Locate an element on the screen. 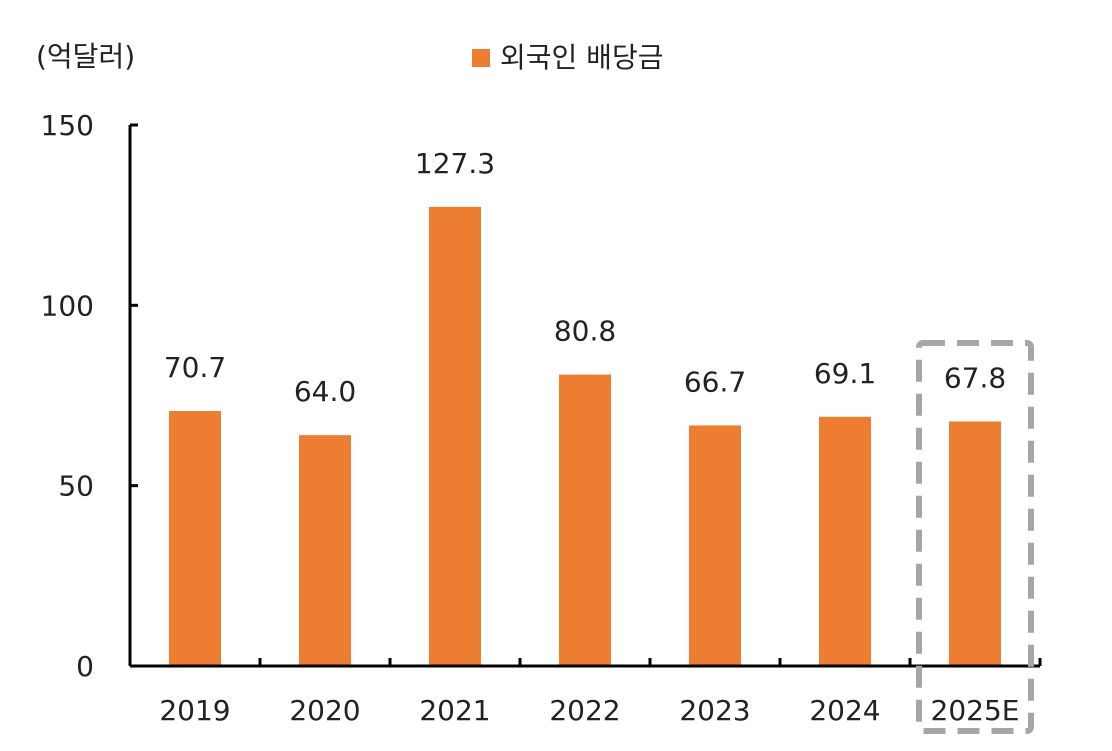  data-label-2022: 80.8 is located at coordinates (585, 331).